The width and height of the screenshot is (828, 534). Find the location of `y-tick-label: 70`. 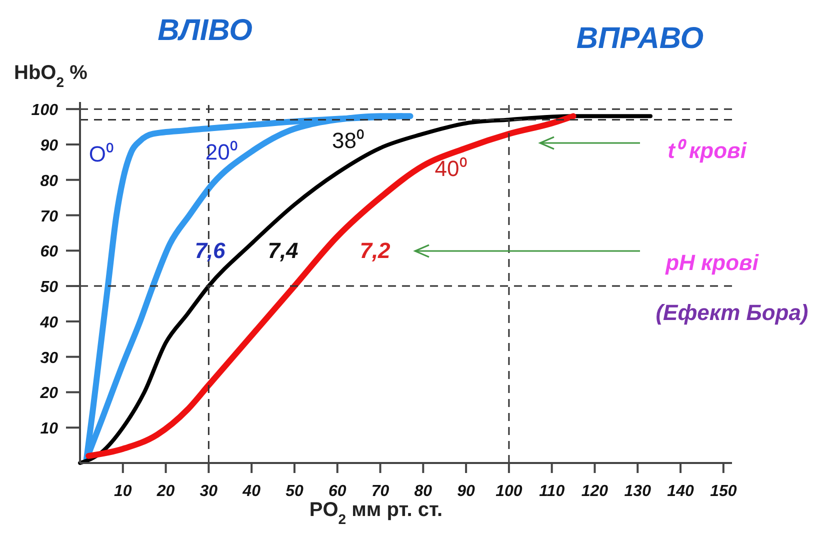

y-tick-label: 70 is located at coordinates (49, 217).